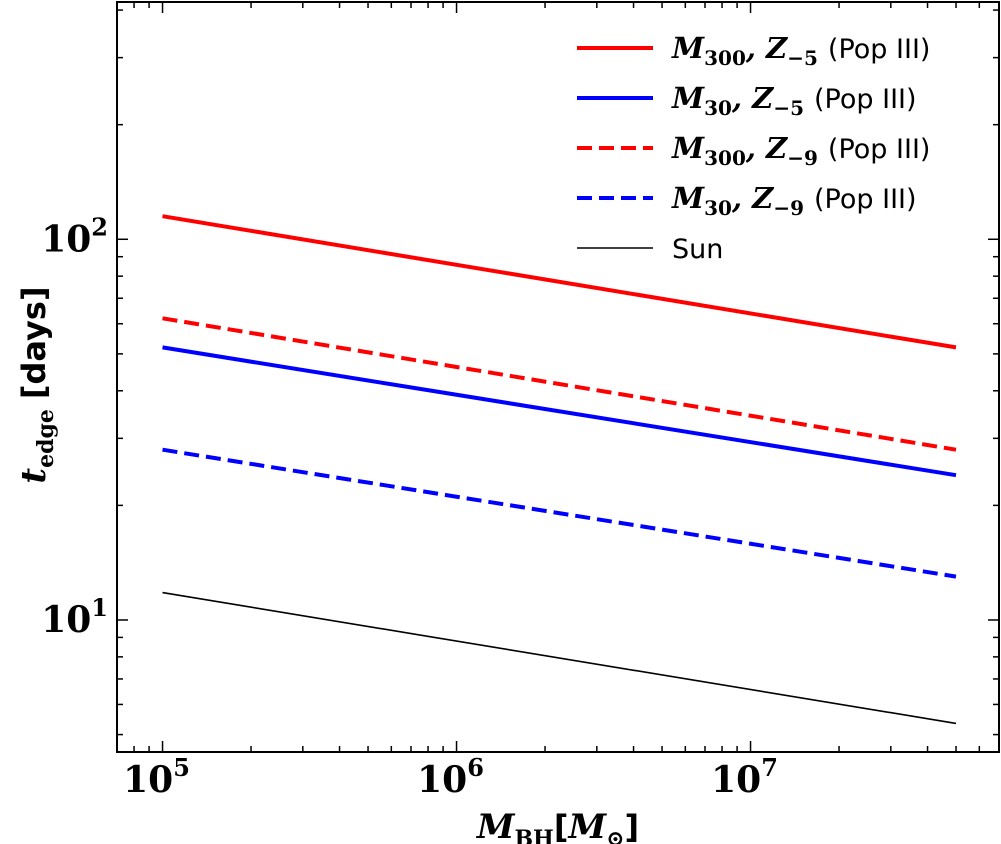  What do you see at coordinates (794, 100) in the screenshot?
I see `legend-label-m30-z5: M30, Z−5 (Pop III)` at bounding box center [794, 100].